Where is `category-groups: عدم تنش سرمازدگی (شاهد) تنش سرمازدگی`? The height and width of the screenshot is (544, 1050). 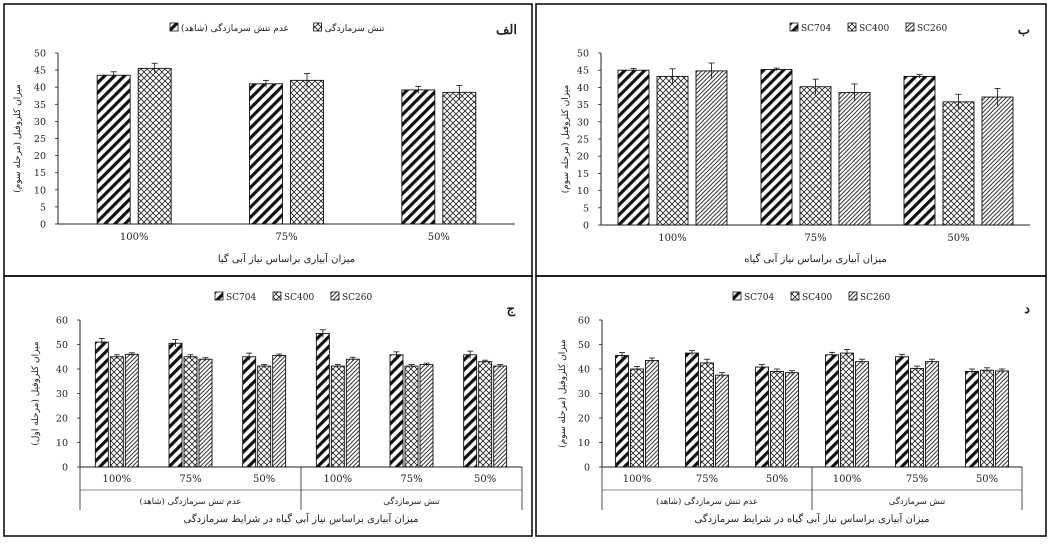 category-groups: عدم تنش سرمازدگی (شاهد) تنش سرمازدگی is located at coordinates (812, 488).